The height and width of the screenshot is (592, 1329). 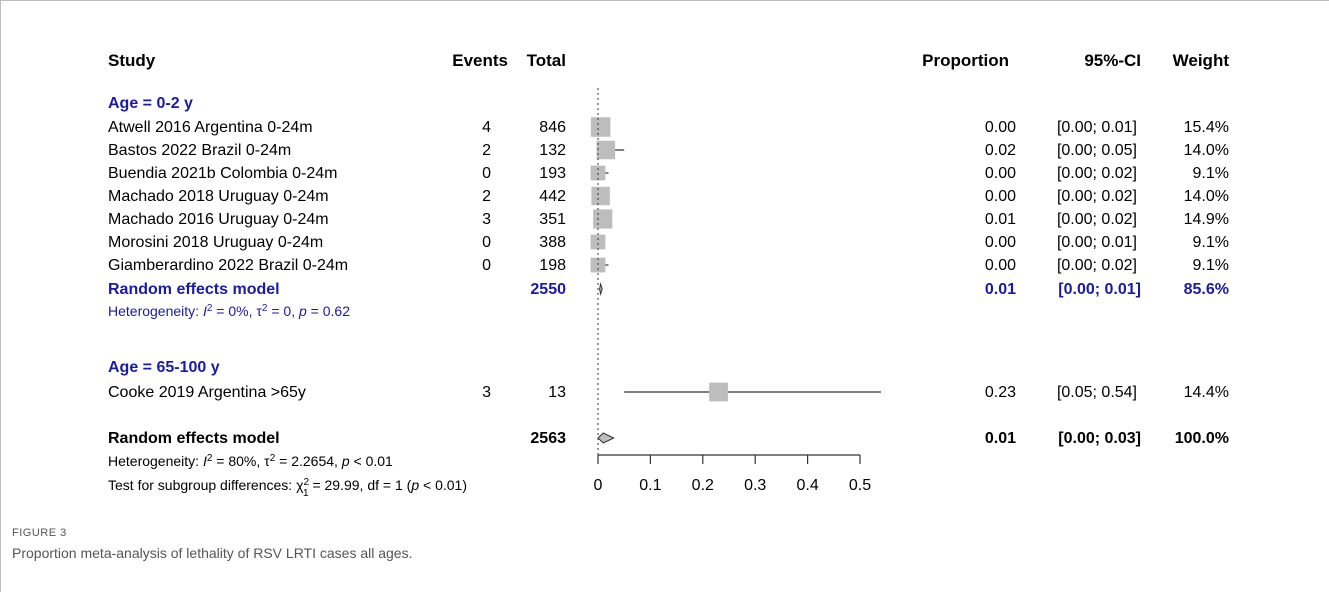 I want to click on overall-proportion: 0.01, so click(x=1000, y=438).